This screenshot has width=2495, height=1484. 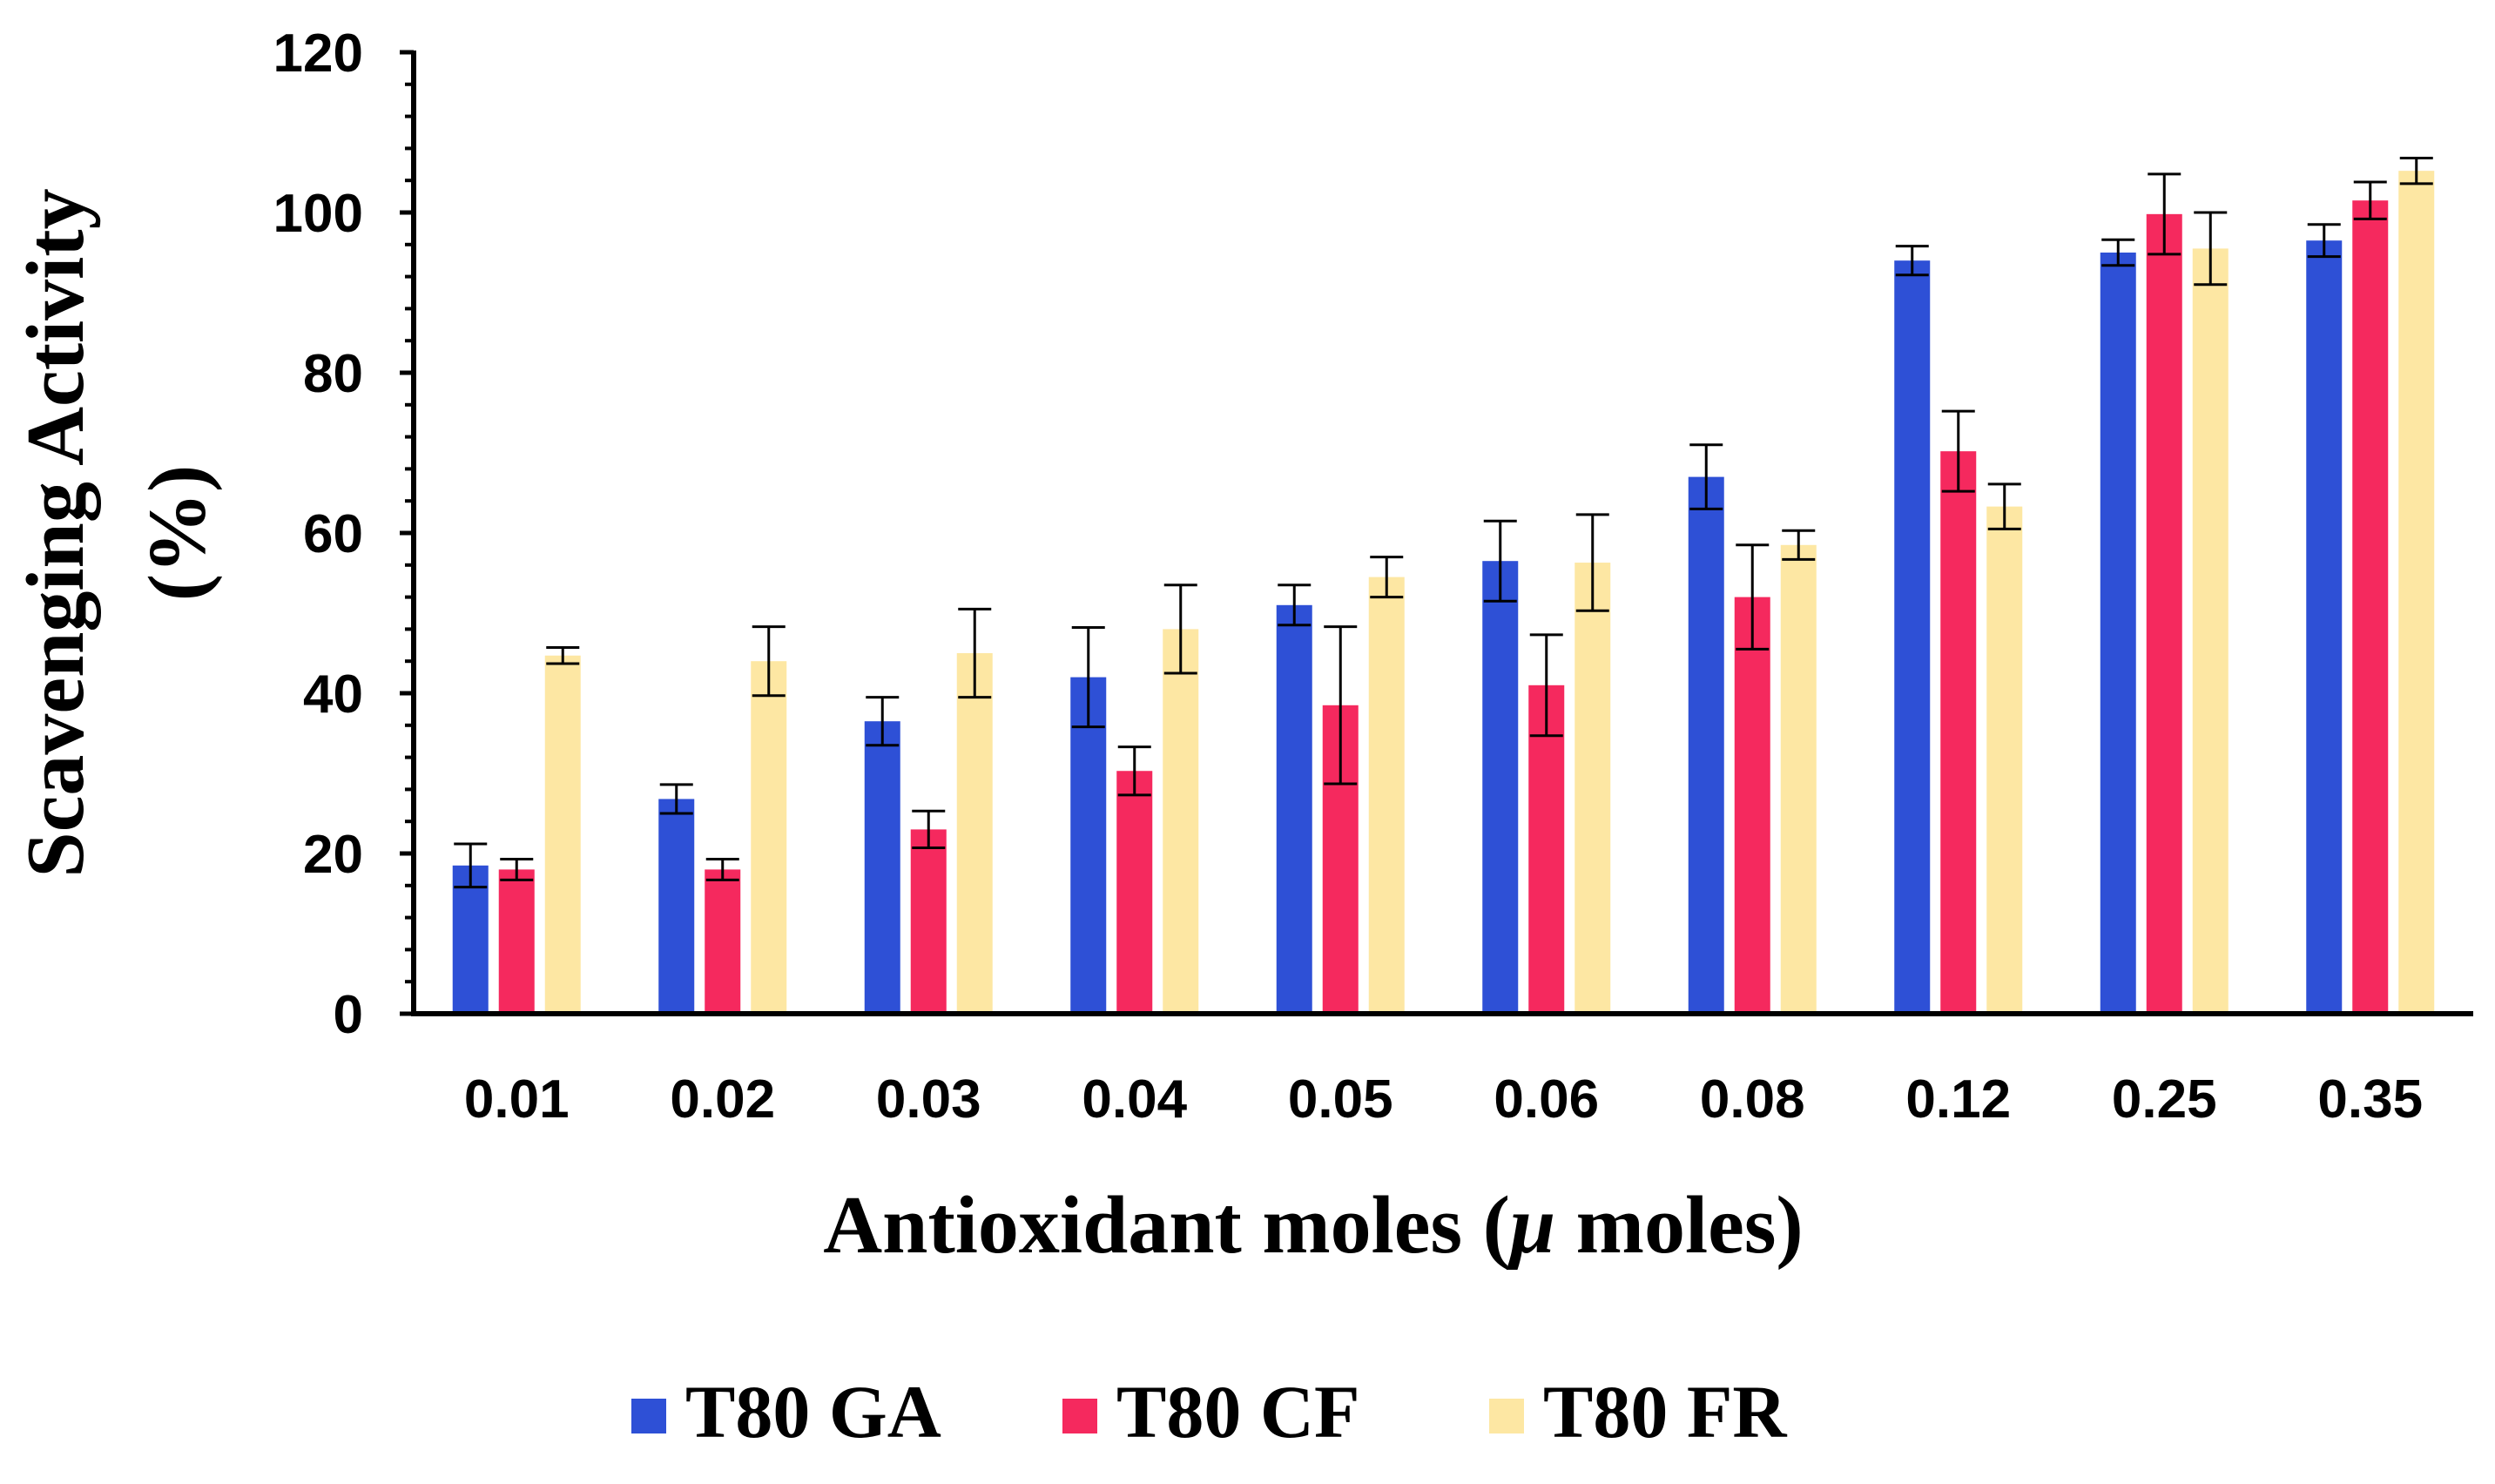 What do you see at coordinates (348, 1015) in the screenshot?
I see `y-tick-label: 0` at bounding box center [348, 1015].